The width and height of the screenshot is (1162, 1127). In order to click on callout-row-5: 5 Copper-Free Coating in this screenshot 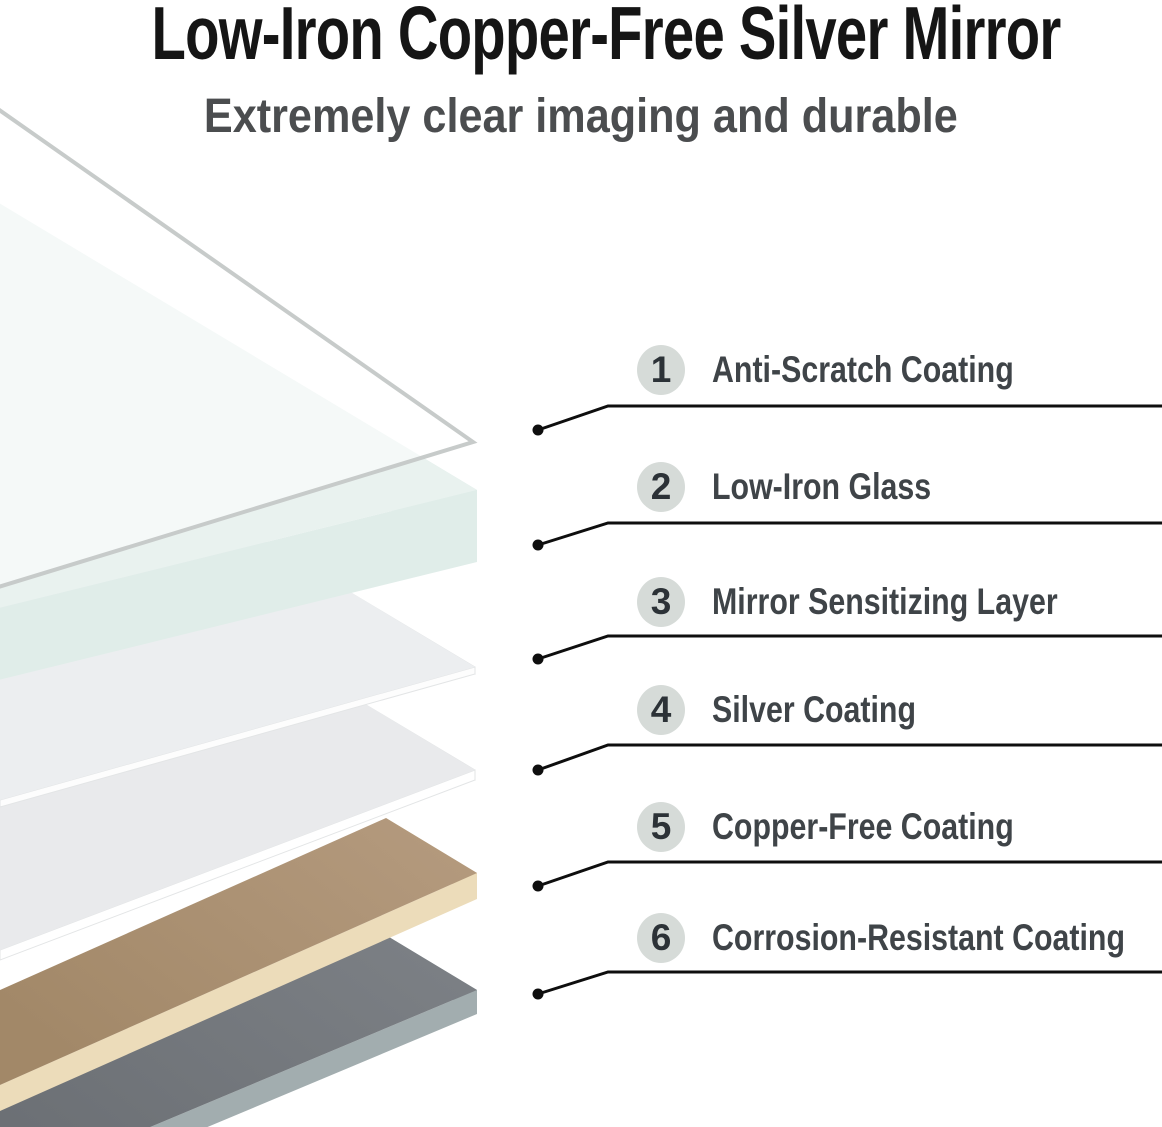, I will do `click(858, 827)`.